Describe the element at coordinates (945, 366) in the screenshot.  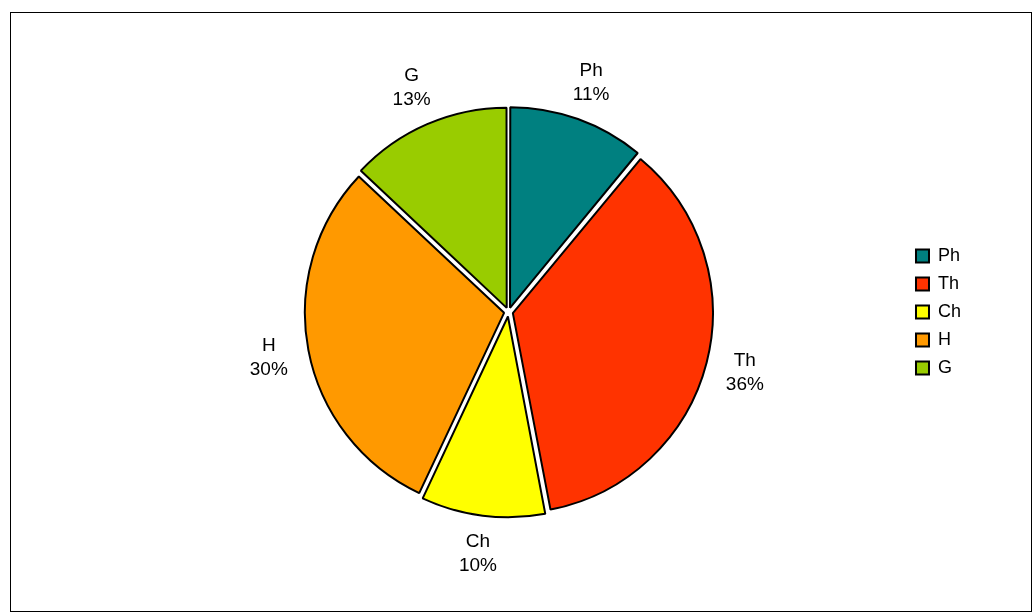
I see `legend-label: G` at that location.